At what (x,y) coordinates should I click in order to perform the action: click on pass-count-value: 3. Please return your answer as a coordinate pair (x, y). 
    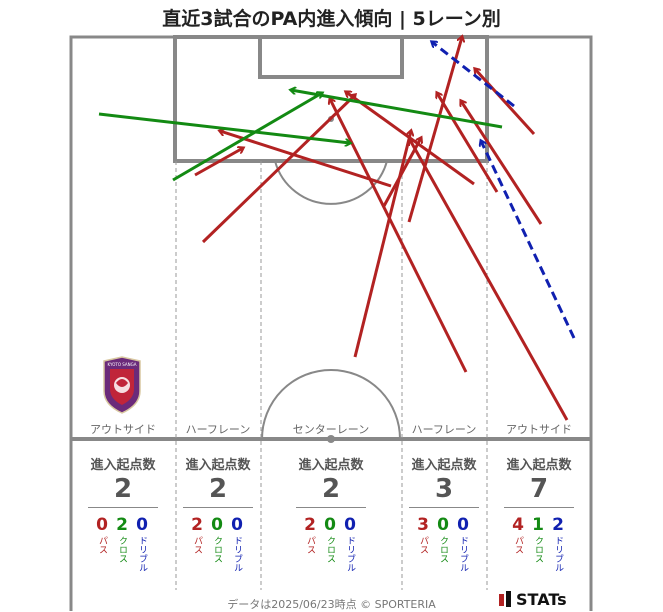
    Looking at the image, I should click on (423, 525).